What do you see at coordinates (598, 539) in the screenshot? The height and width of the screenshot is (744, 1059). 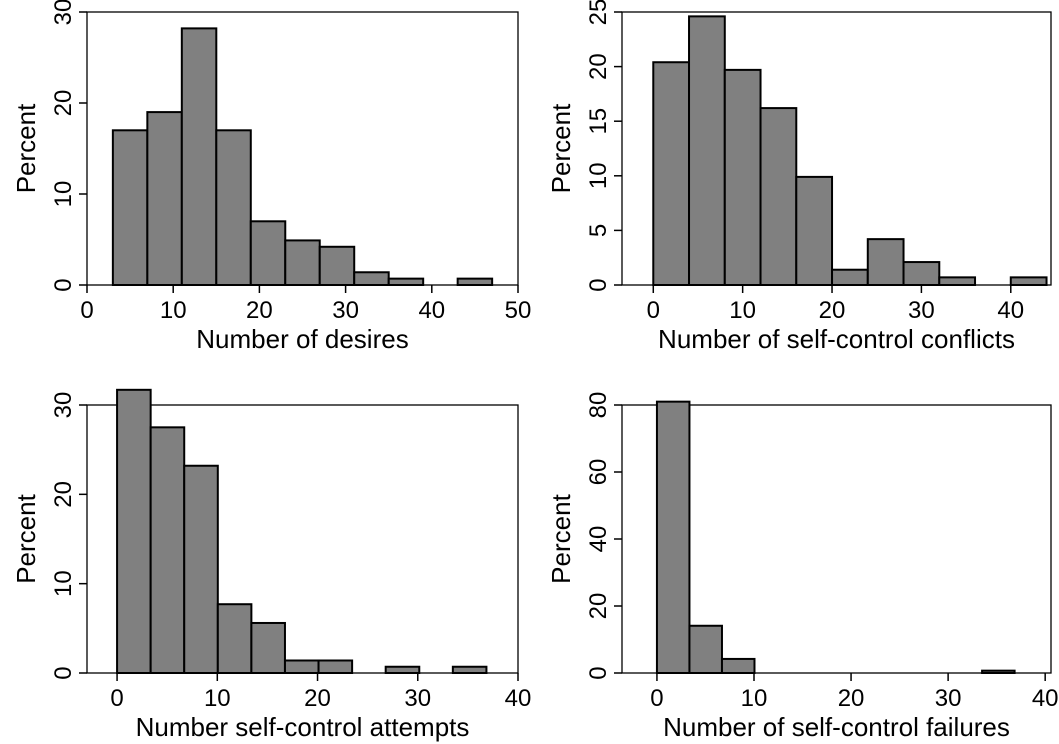 I see `y-tick-label: 40` at bounding box center [598, 539].